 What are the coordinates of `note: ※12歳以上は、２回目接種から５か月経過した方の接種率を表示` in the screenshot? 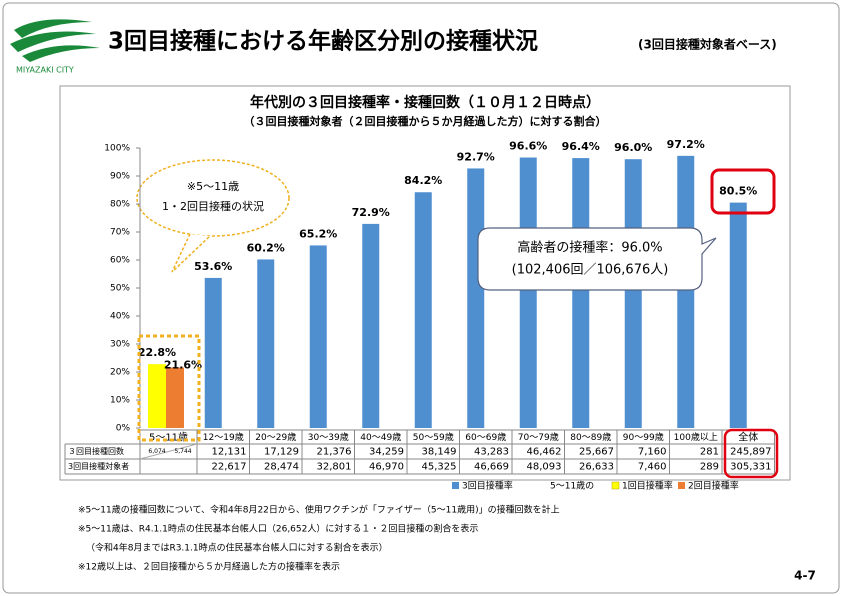 It's located at (209, 567).